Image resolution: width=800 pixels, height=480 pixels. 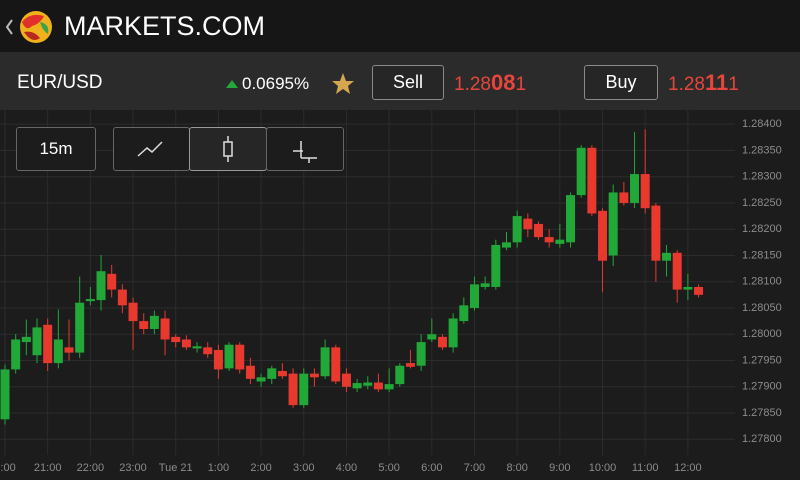 I want to click on price-part: 1, so click(x=733, y=84).